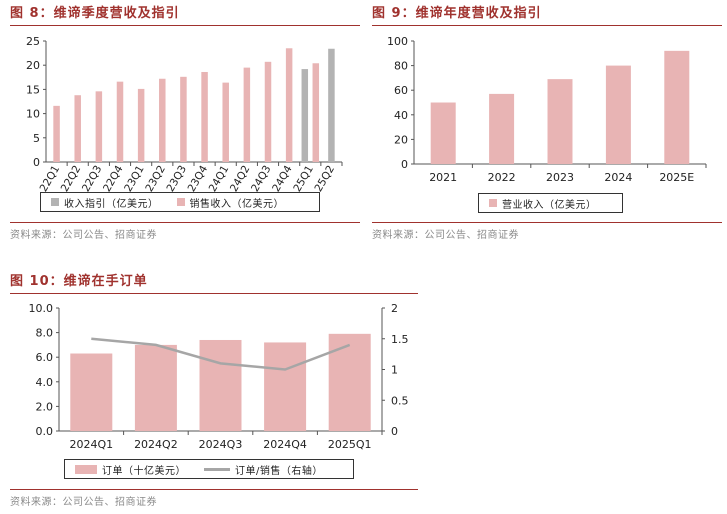 The width and height of the screenshot is (727, 514). I want to click on fig10-ytick-label: 4.0, so click(45, 382).